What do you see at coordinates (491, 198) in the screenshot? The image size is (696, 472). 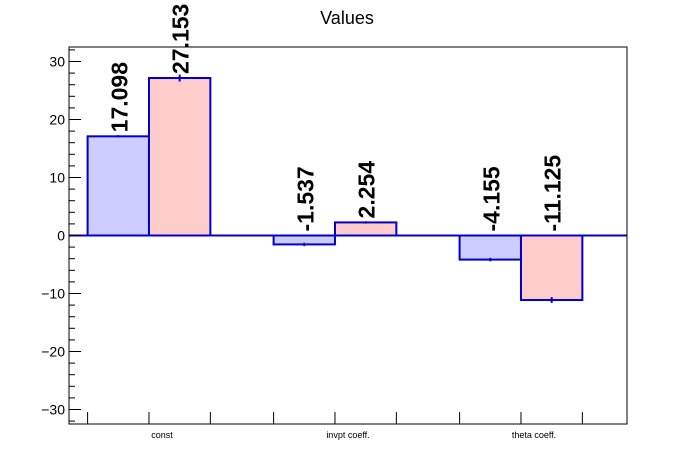 I see `data-label: -4.155` at bounding box center [491, 198].